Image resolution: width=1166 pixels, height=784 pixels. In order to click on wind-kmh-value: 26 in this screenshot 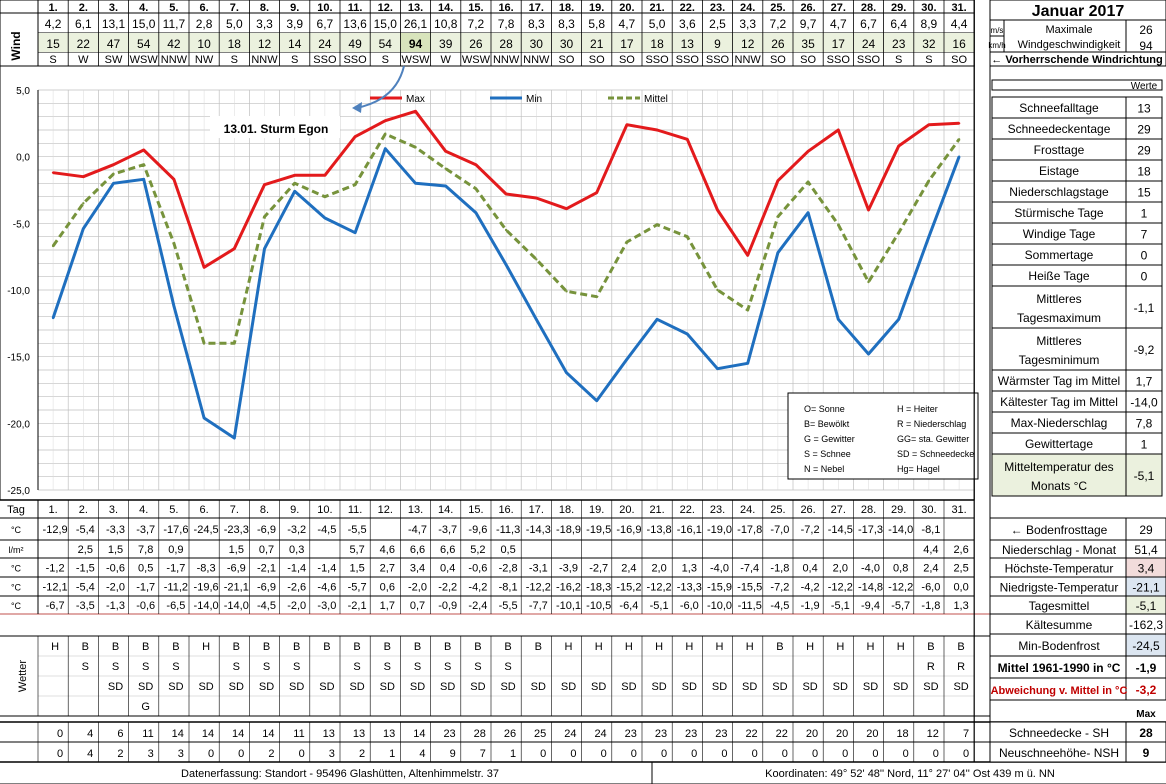, I will do `click(778, 44)`.